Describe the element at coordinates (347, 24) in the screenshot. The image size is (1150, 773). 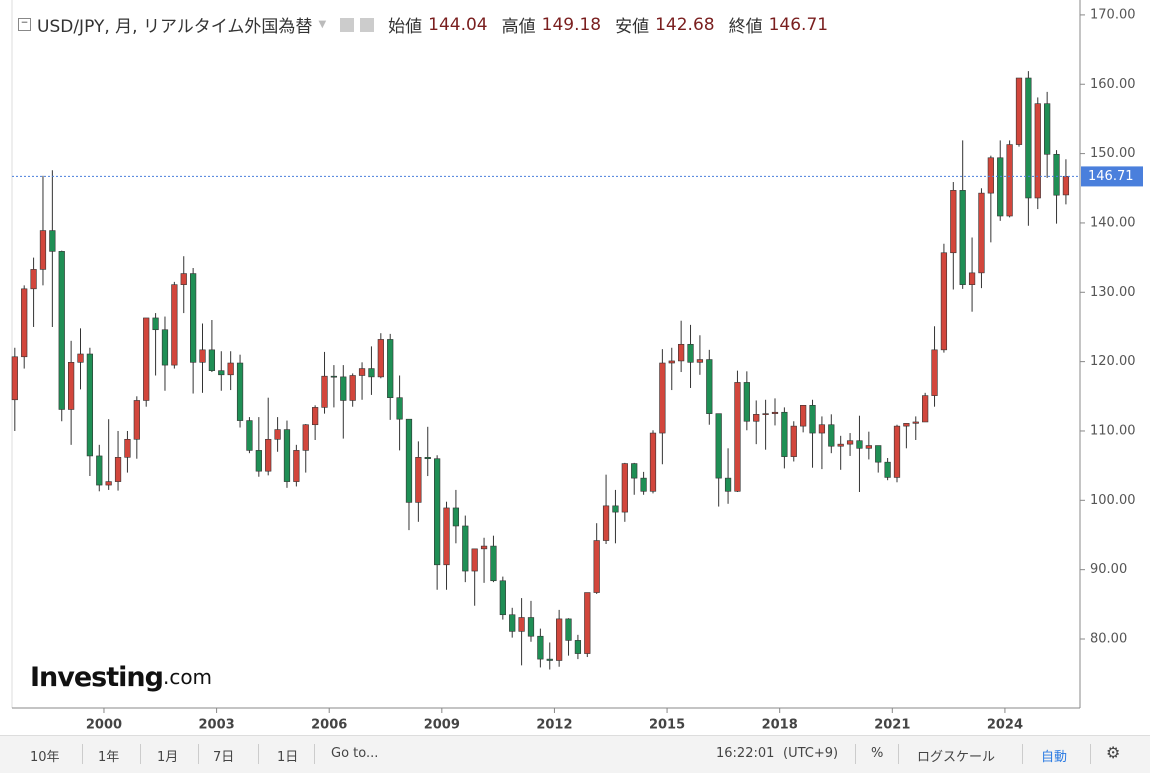
I see `eye-icon` at that location.